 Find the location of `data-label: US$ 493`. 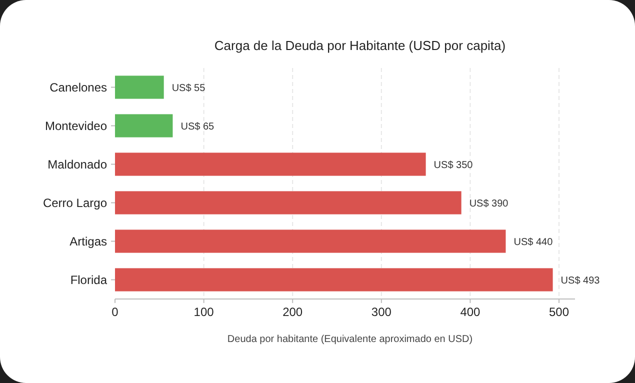

data-label: US$ 493 is located at coordinates (580, 280).